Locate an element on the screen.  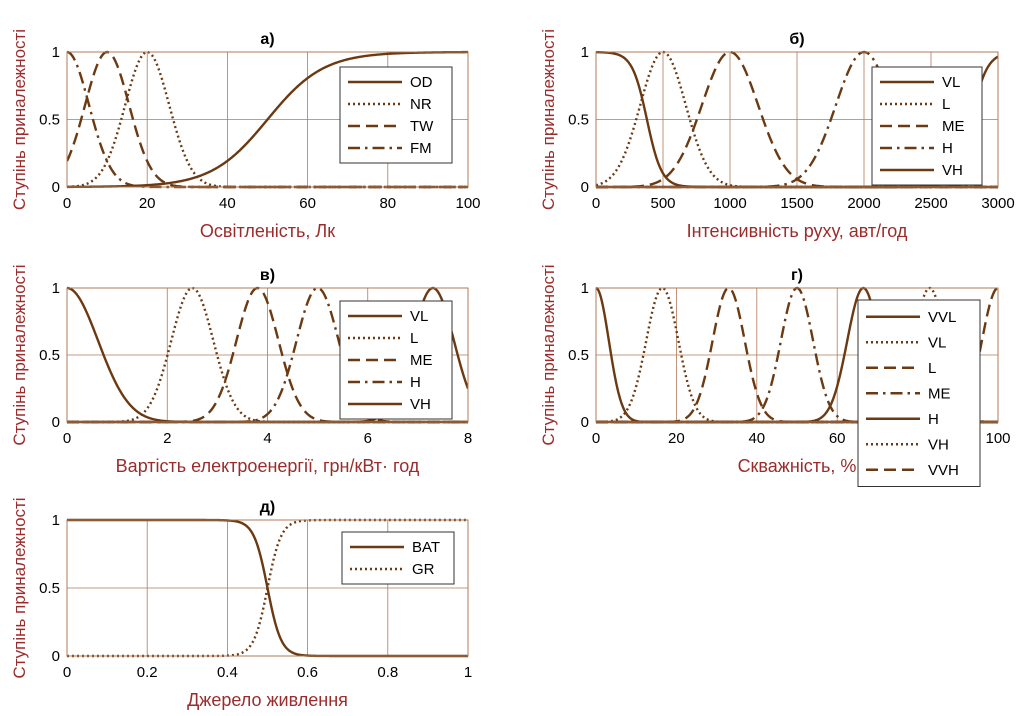
x-tick-label: 1000 is located at coordinates (729, 203).